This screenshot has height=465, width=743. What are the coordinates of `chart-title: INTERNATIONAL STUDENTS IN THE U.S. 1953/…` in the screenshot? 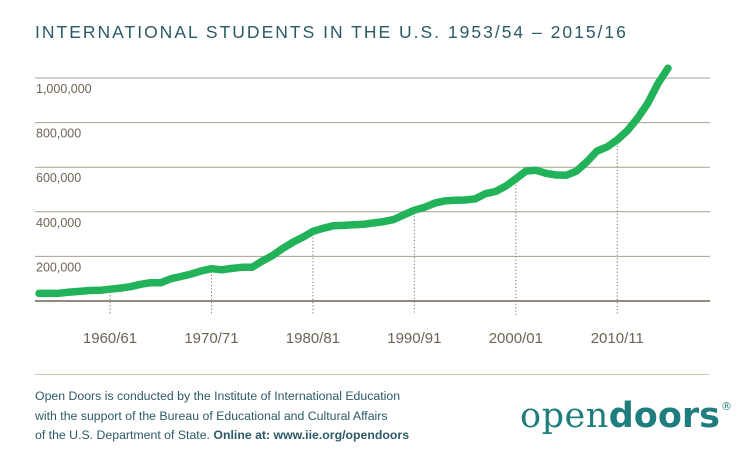 It's located at (331, 32).